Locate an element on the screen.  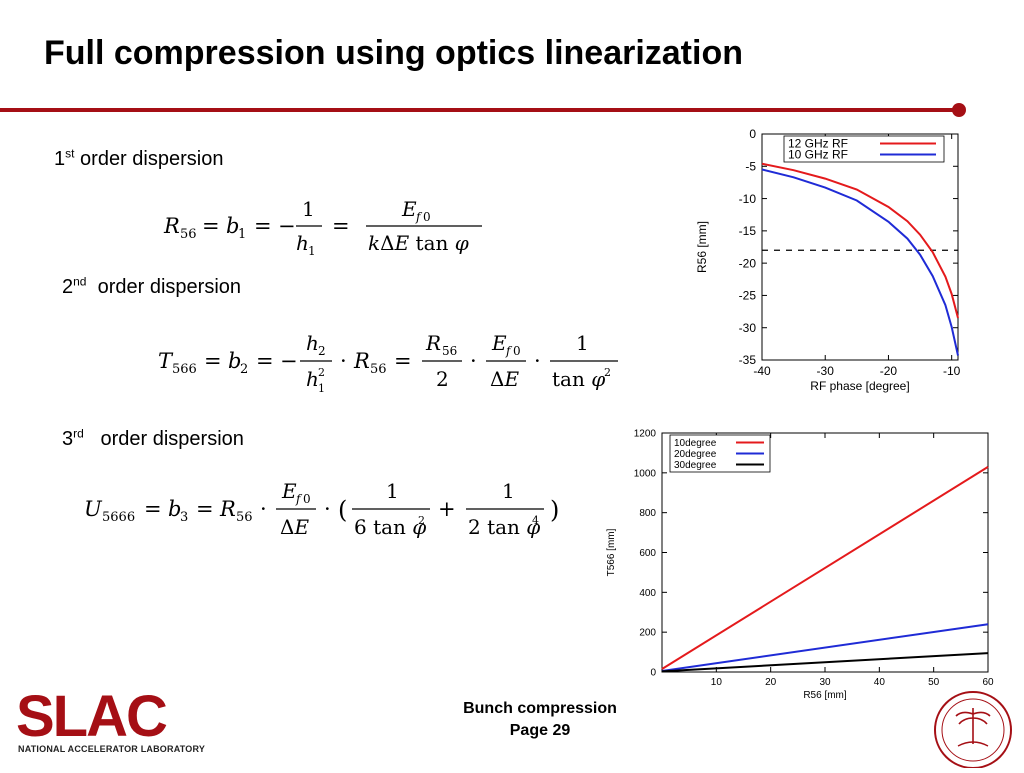
svg-text: 566 is located at coordinates (184, 369).